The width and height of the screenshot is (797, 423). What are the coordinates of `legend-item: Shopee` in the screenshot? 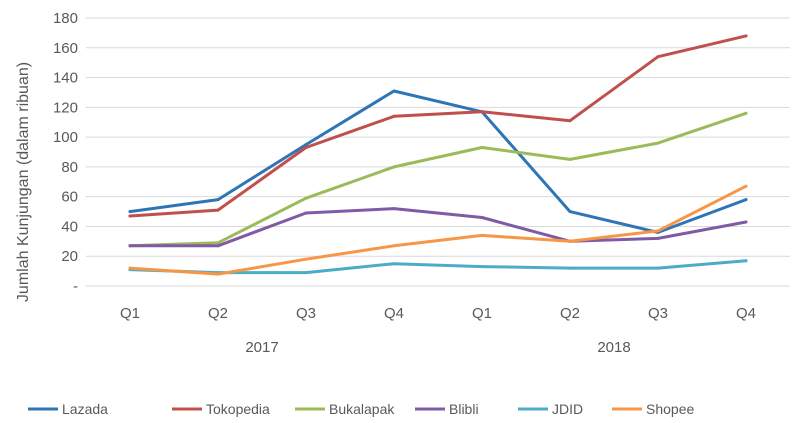 It's located at (653, 409).